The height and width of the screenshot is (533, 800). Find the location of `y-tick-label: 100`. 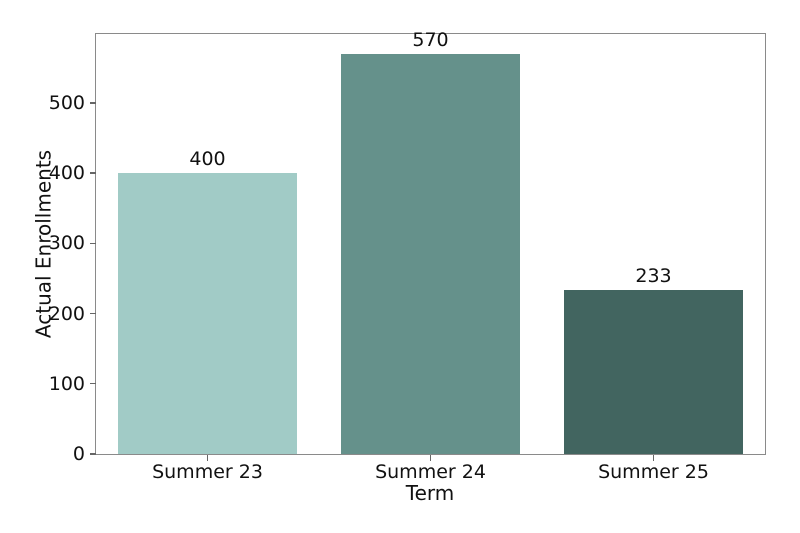

y-tick-label: 100 is located at coordinates (66, 383).